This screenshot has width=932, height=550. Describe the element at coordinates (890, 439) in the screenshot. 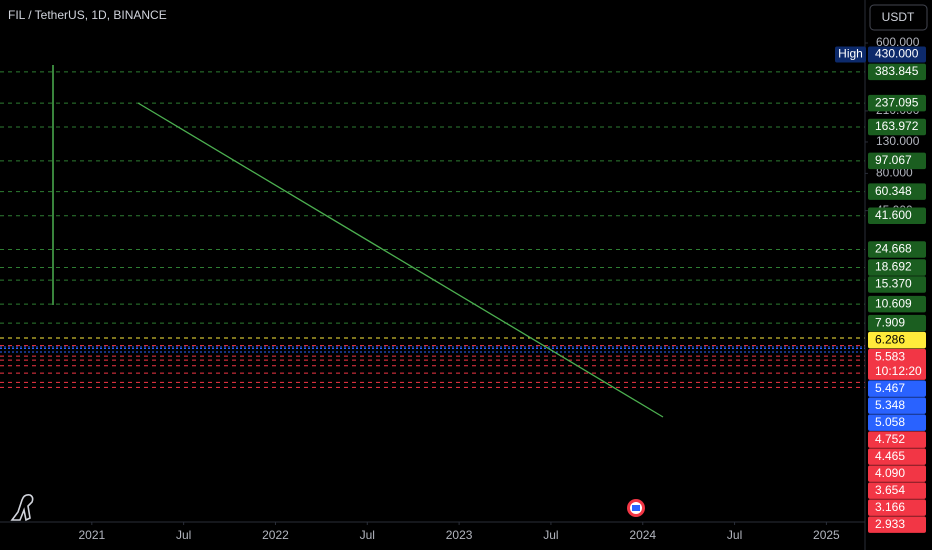

I see `level-badge-label: 4.752` at that location.